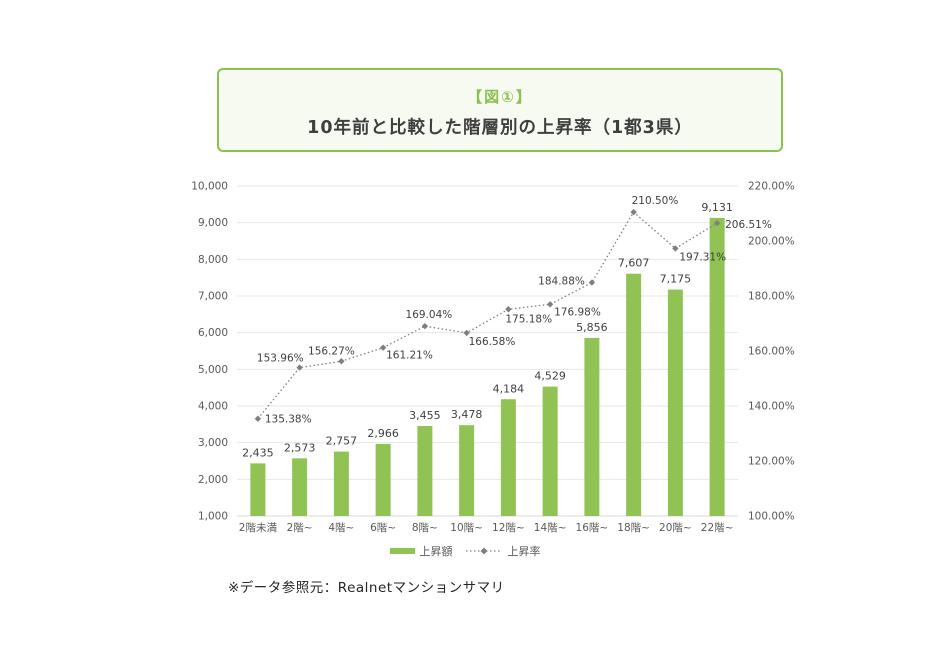  Describe the element at coordinates (213, 297) in the screenshot. I see `left-axis-tick-label: 7,000` at that location.